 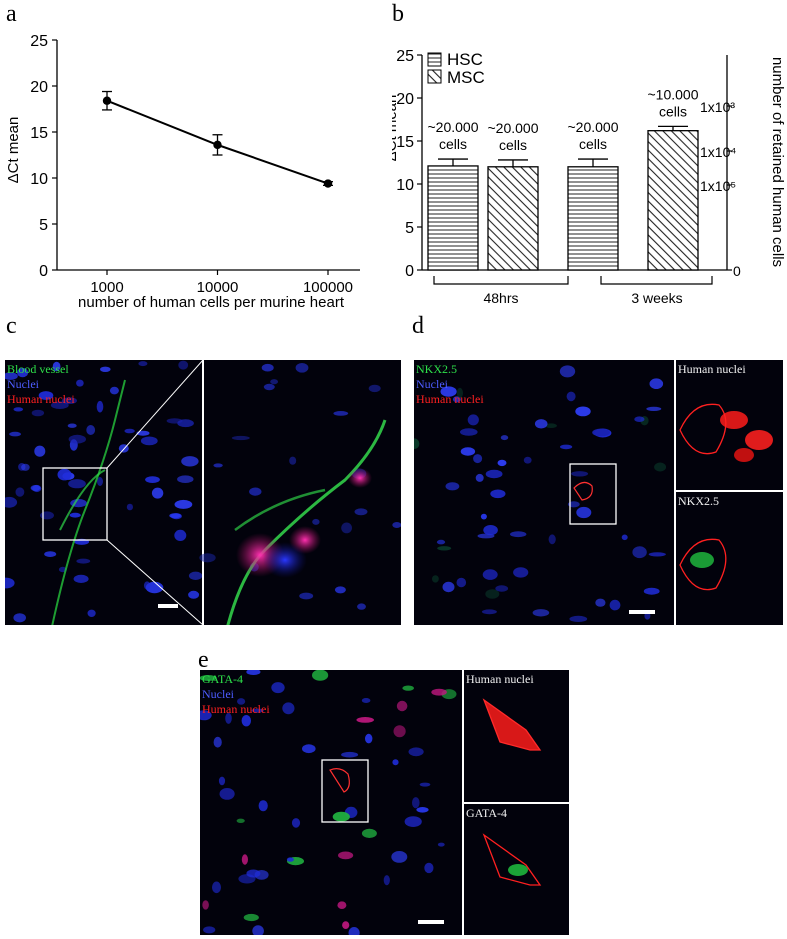 What do you see at coordinates (11, 326) in the screenshot?
I see `panel-label-c: c` at bounding box center [11, 326].